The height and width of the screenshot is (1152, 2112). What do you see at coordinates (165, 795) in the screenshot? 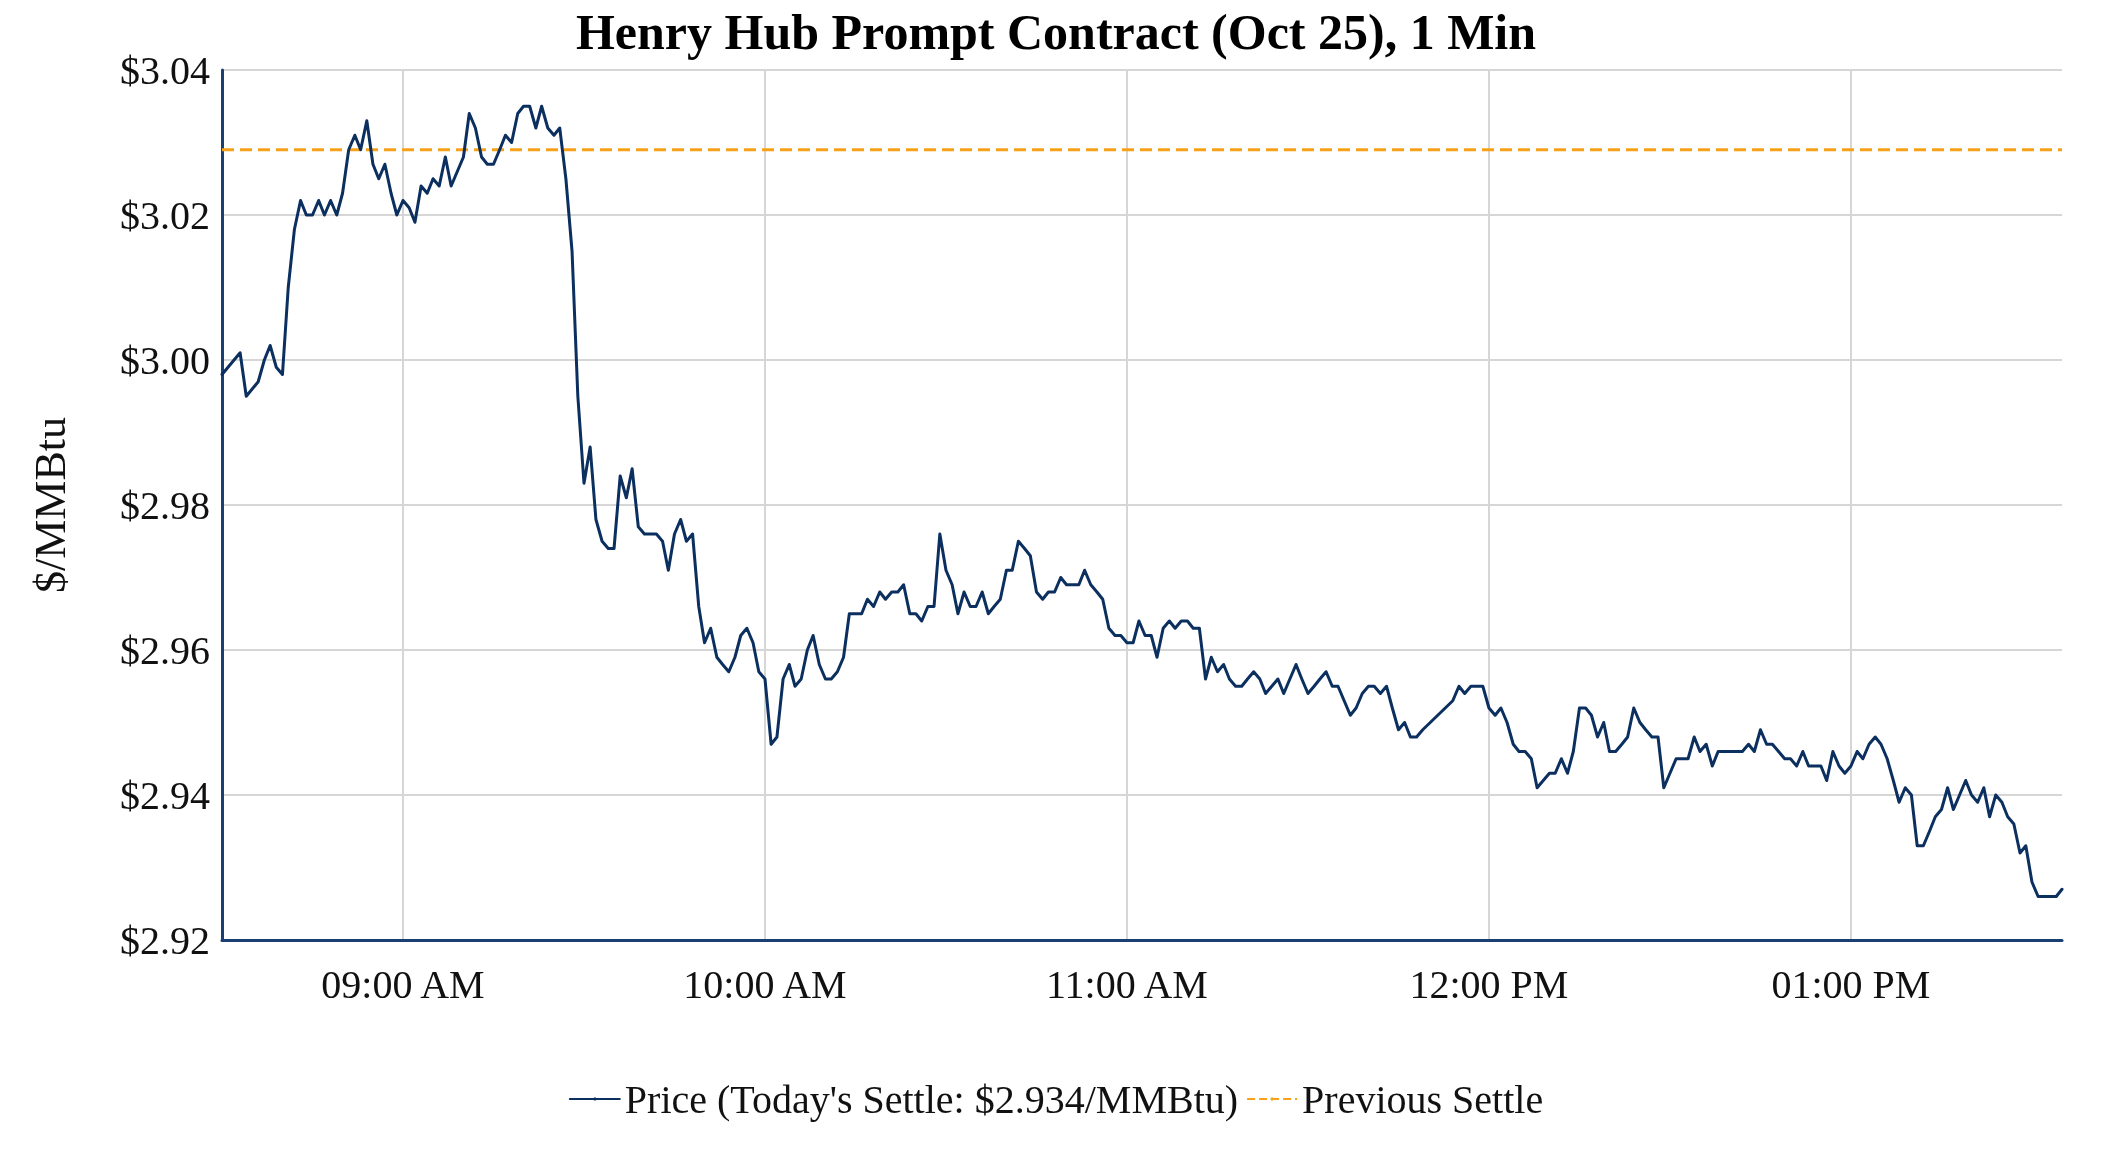
I see `y-tick-label: $2.94` at bounding box center [165, 795].